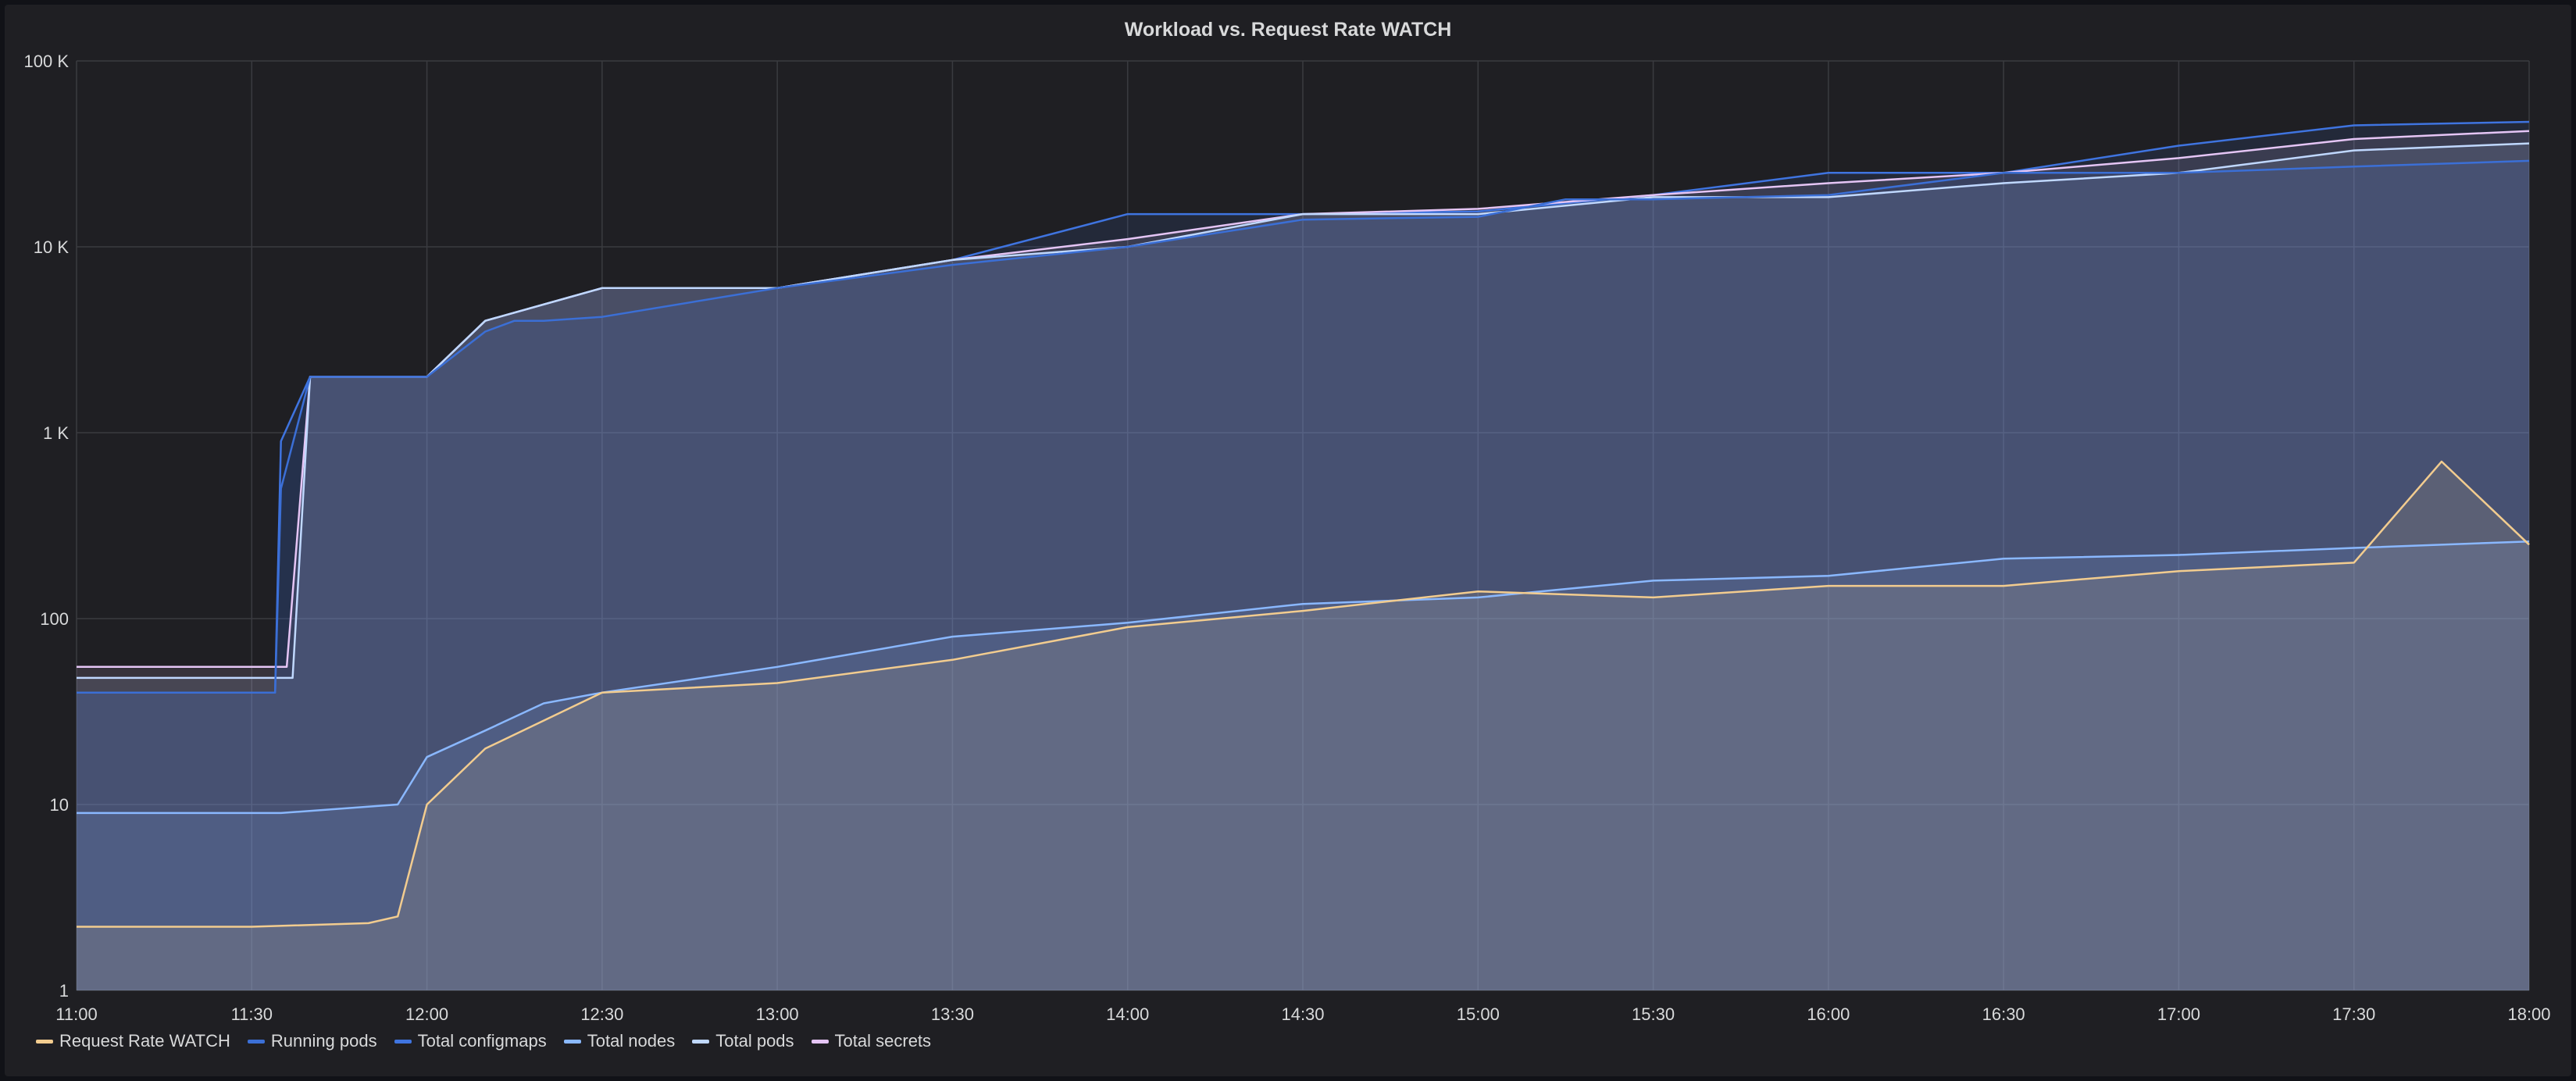  I want to click on legend-item: Request Rate WATCH, so click(133, 1041).